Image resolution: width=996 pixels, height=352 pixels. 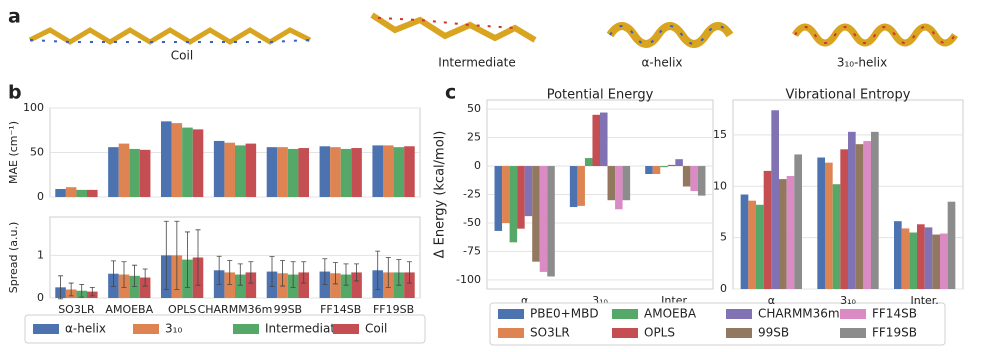 I want to click on legend-label: SO3LR, so click(x=550, y=333).